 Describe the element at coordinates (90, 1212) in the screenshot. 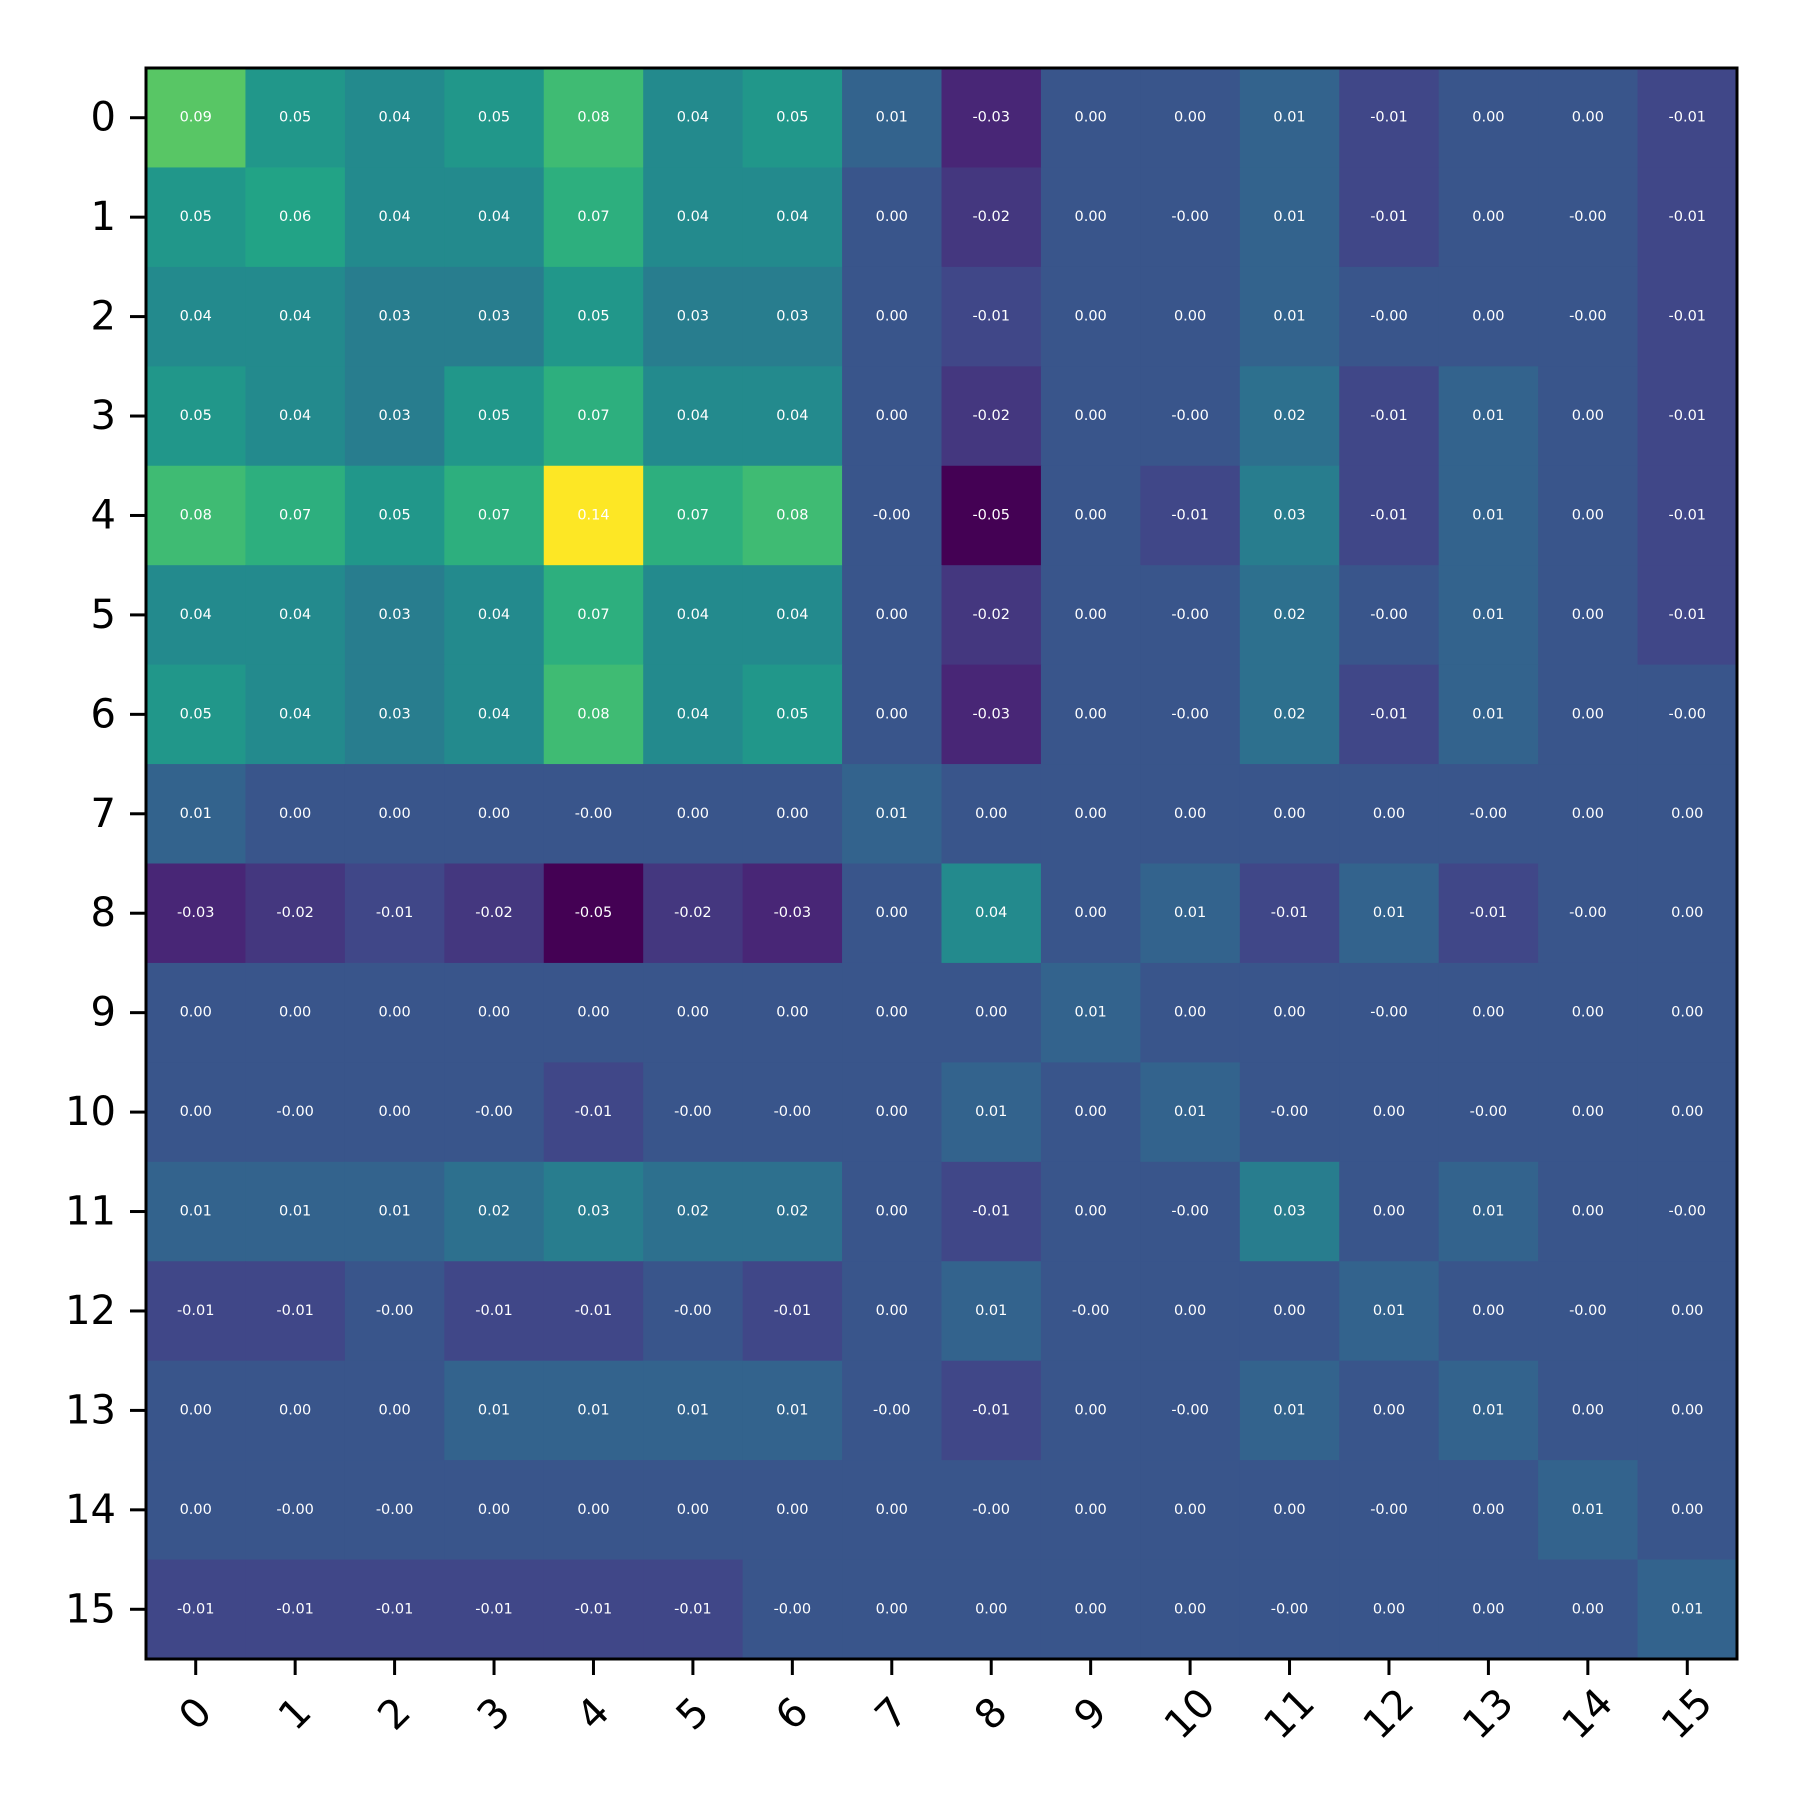

I see `y-tick-label: 11` at that location.